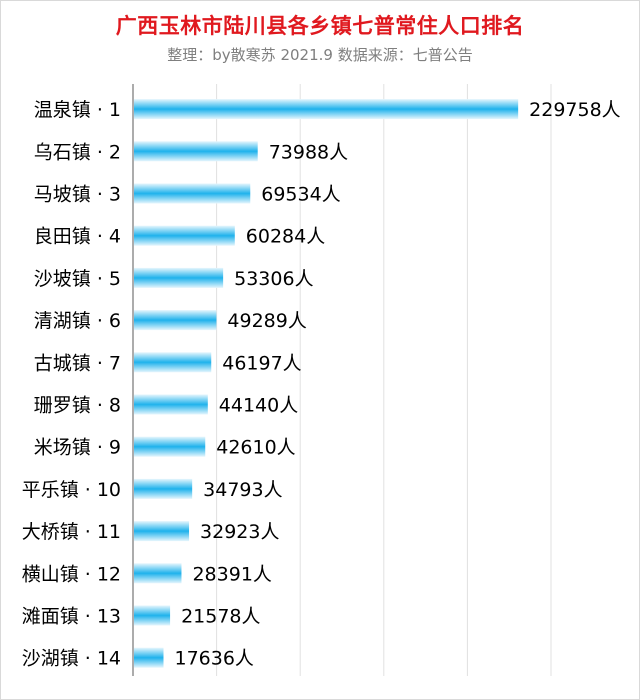 This screenshot has height=700, width=640. What do you see at coordinates (71, 617) in the screenshot?
I see `category-label: 滩面镇 · 13` at bounding box center [71, 617].